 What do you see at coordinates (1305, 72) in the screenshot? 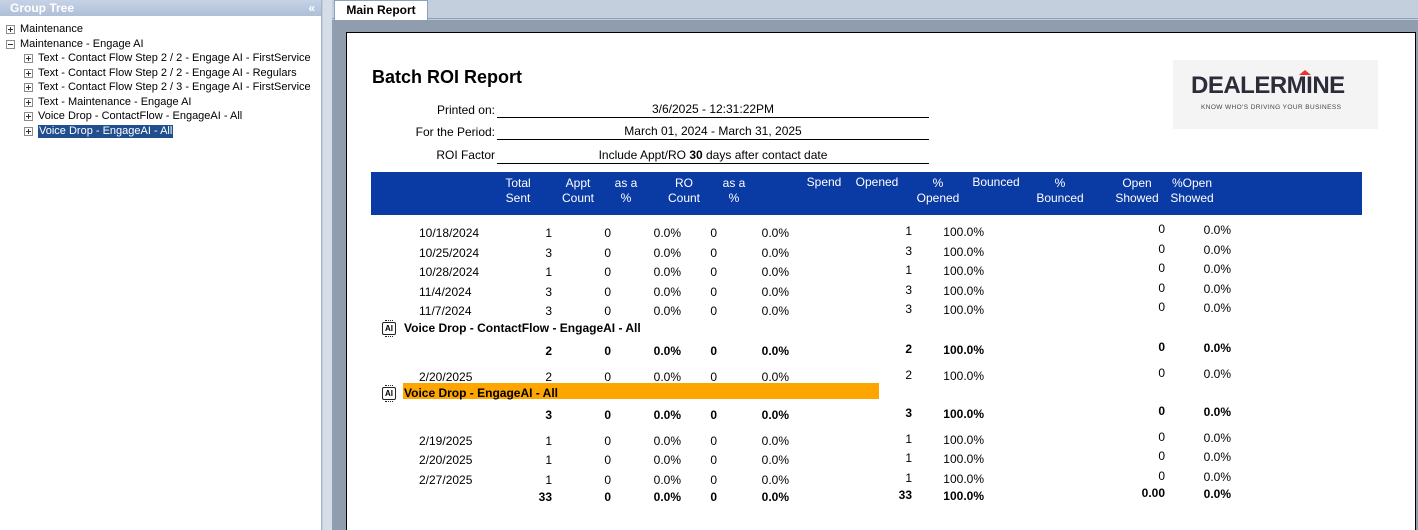
I see `logo-hat-icon` at bounding box center [1305, 72].